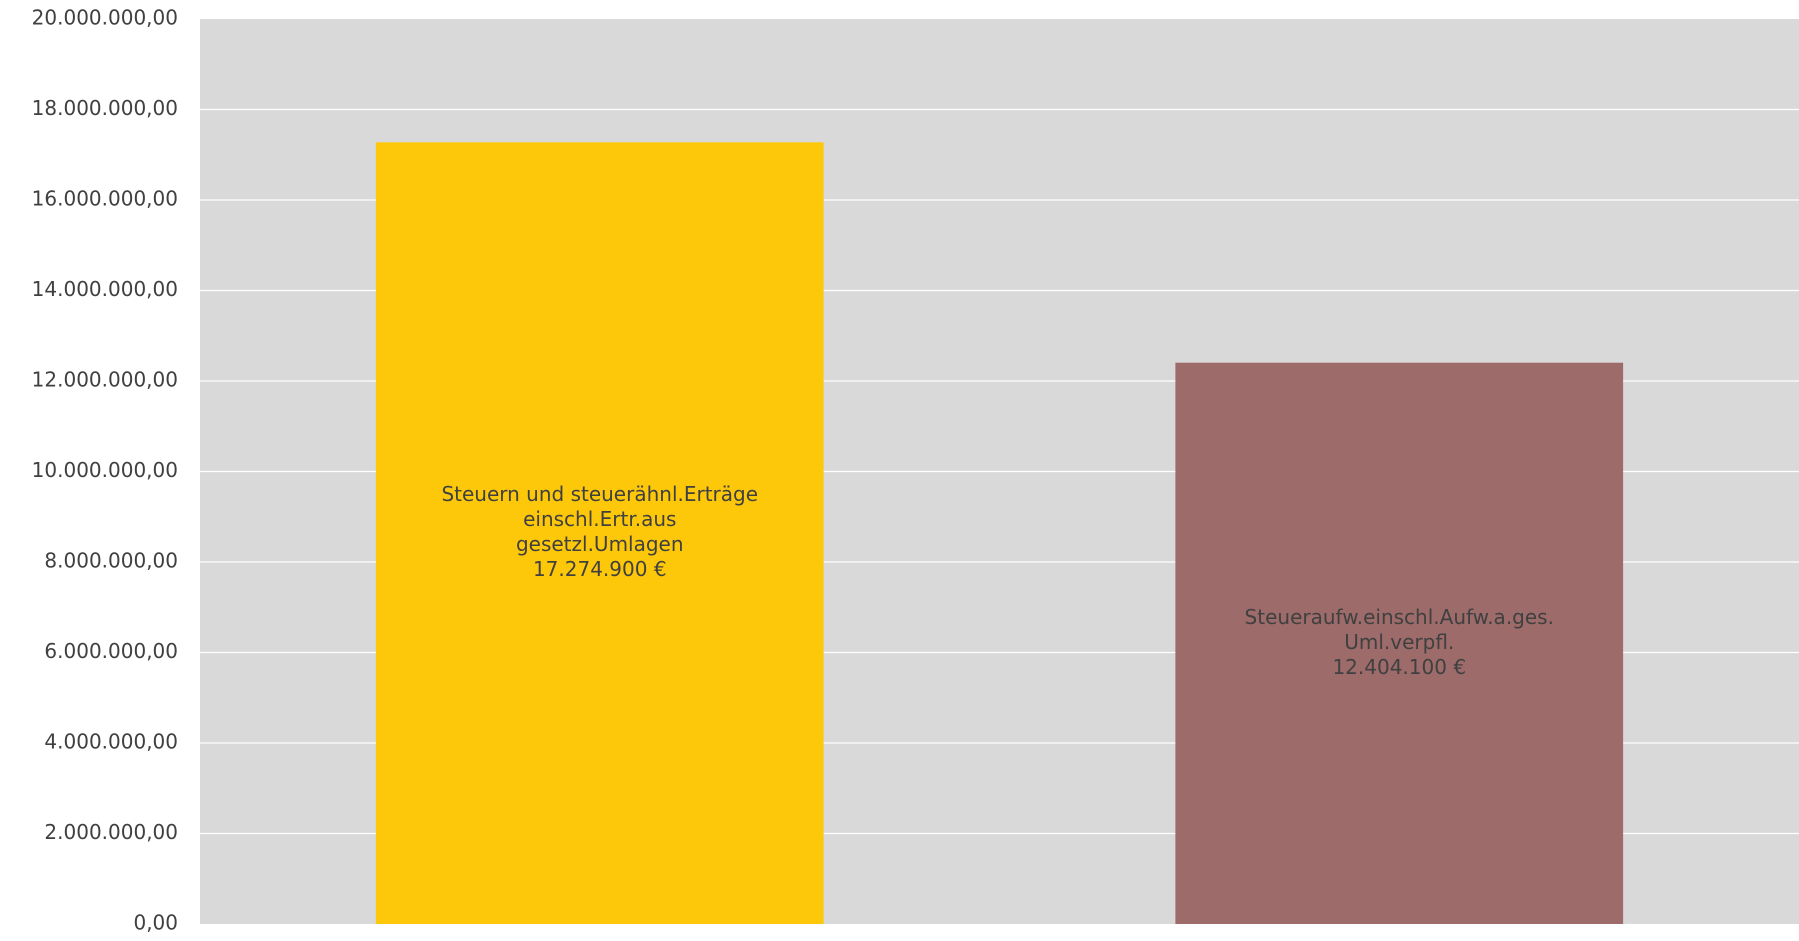  What do you see at coordinates (105, 199) in the screenshot?
I see `y-tick-label: 16.000.000,00` at bounding box center [105, 199].